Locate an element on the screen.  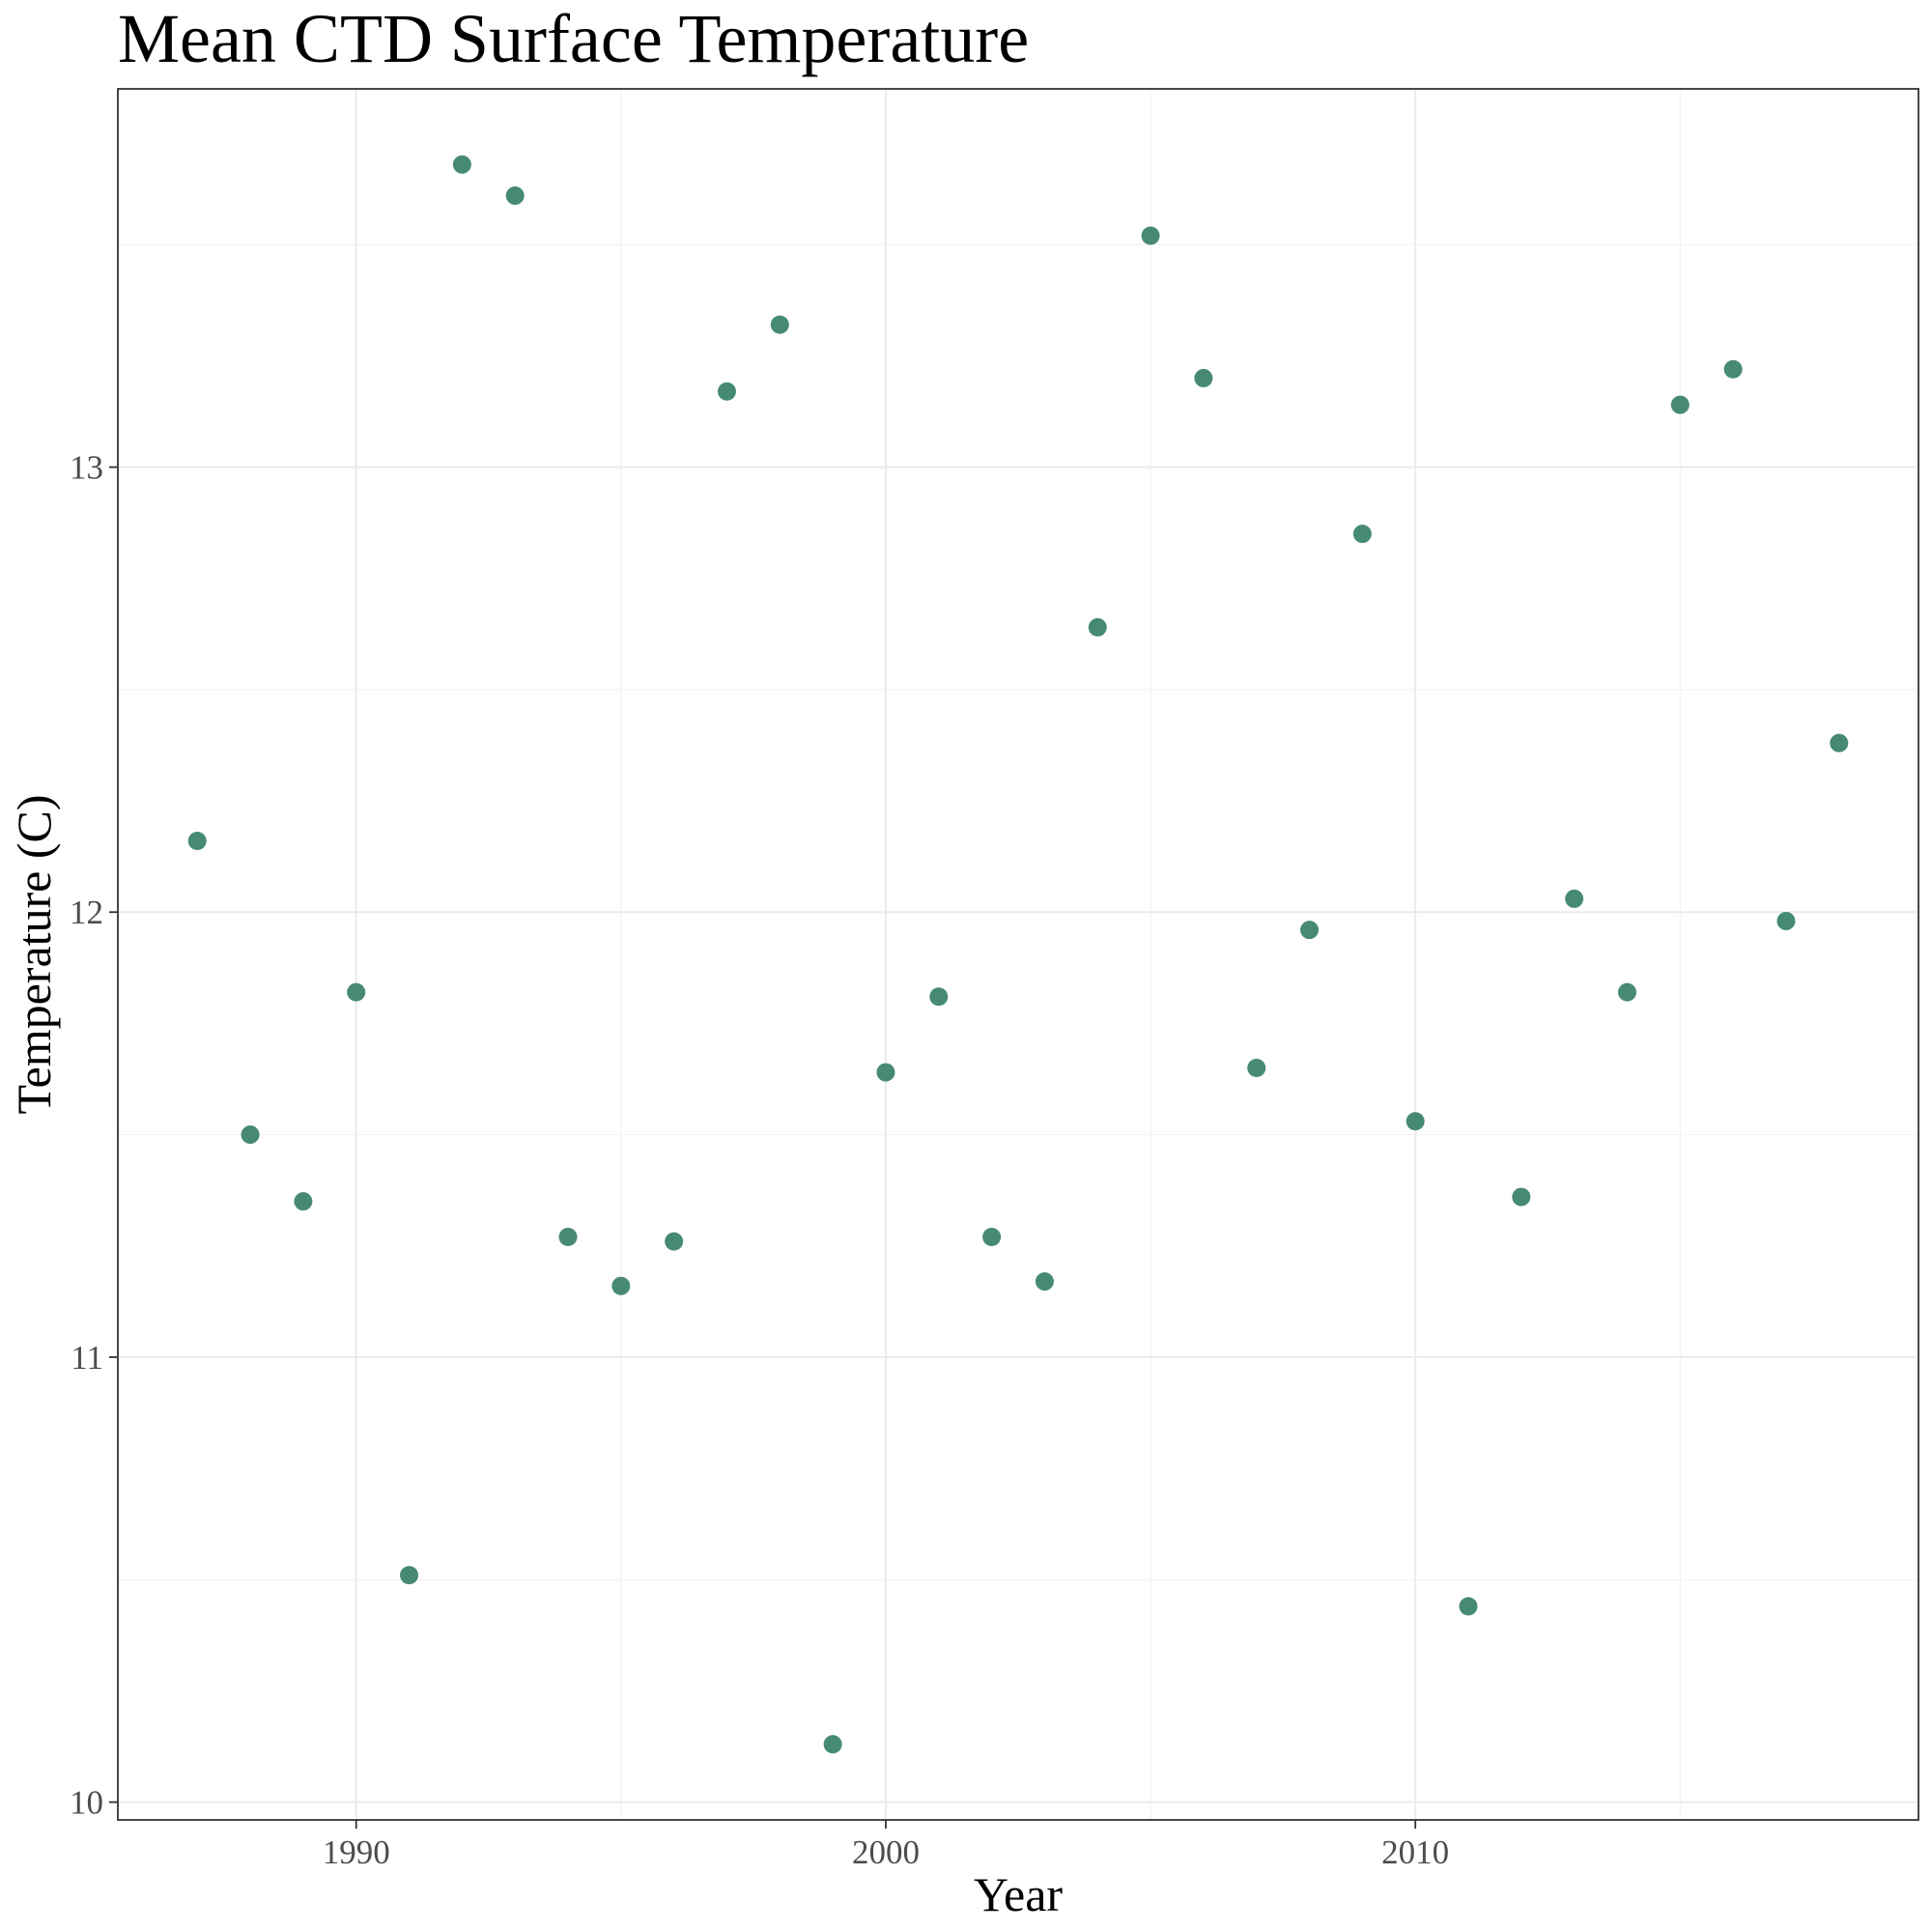
y-tick-label: 12 is located at coordinates (86, 912).